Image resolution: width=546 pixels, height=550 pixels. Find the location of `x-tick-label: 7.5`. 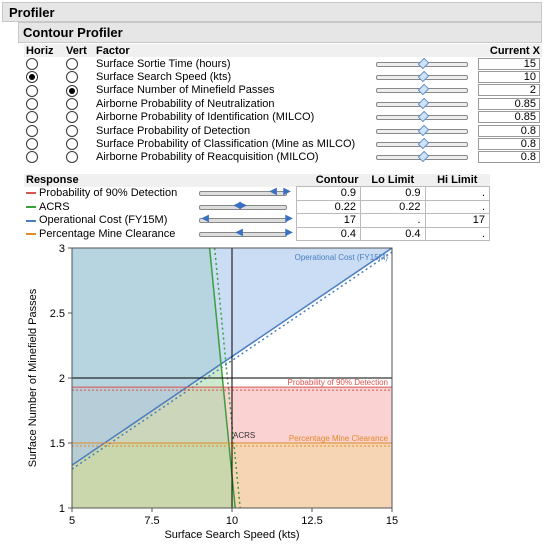

x-tick-label: 7.5 is located at coordinates (151, 521).